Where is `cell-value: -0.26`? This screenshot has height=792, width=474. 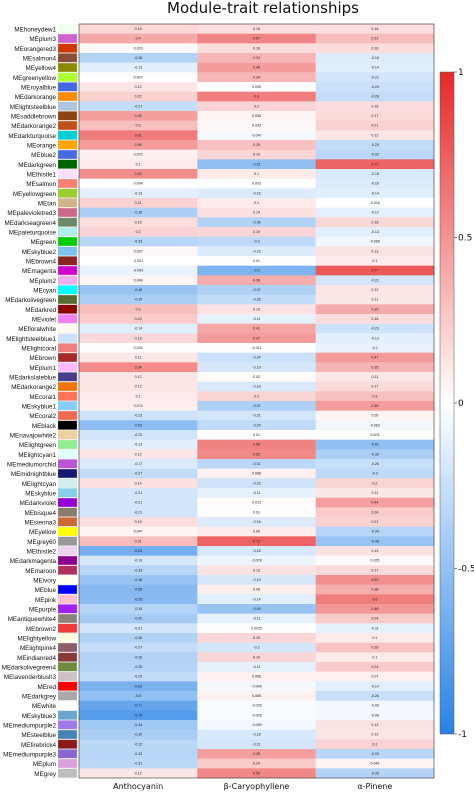 cell-value: -0.26 is located at coordinates (375, 464).